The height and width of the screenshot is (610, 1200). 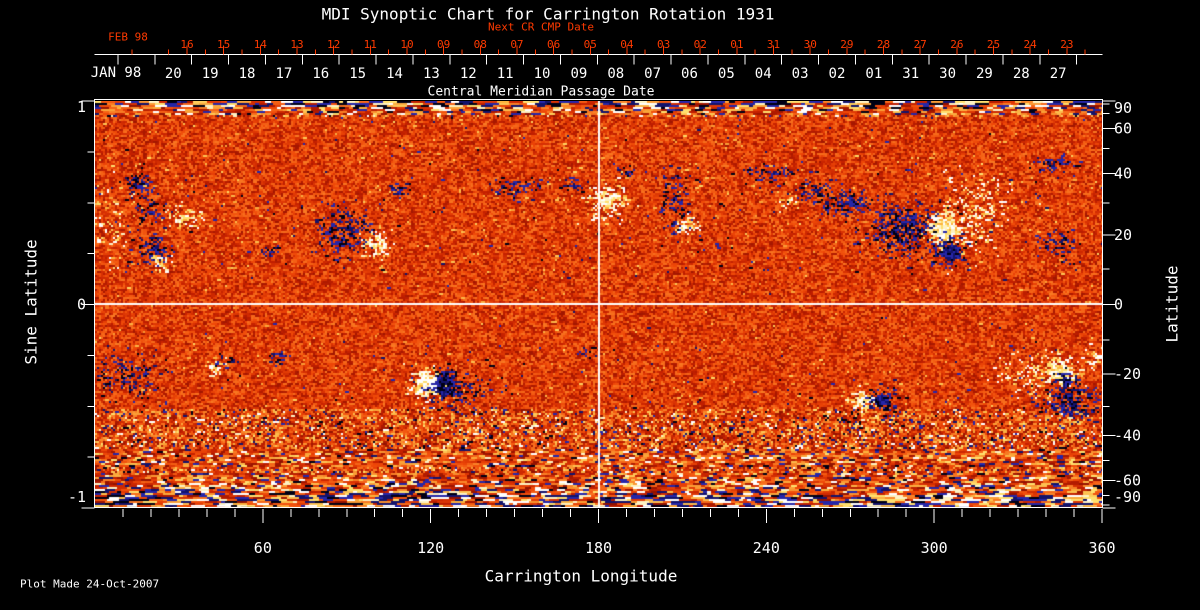 I want to click on jan-98-month-label: JAN 98, so click(x=116, y=73).